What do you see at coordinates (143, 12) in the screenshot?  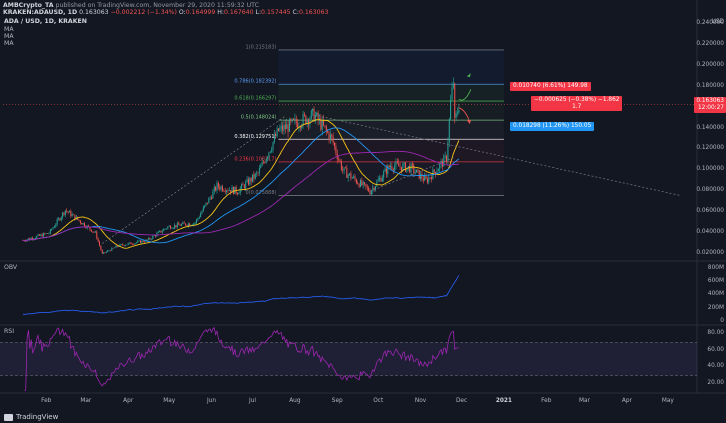 I see `price-change: −0.002212 (−1.34%)` at bounding box center [143, 12].